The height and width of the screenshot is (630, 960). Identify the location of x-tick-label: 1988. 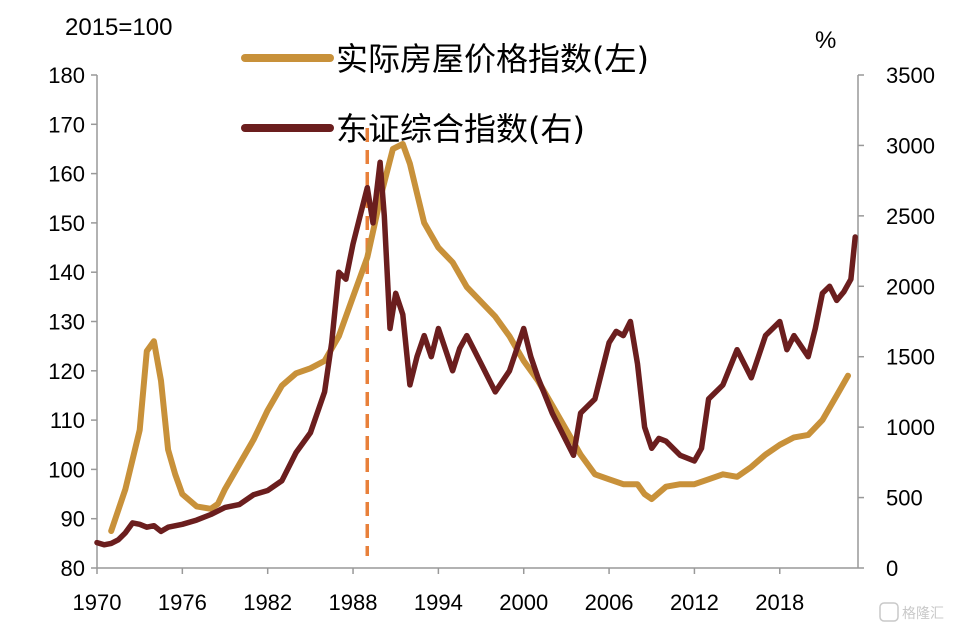
(353, 602).